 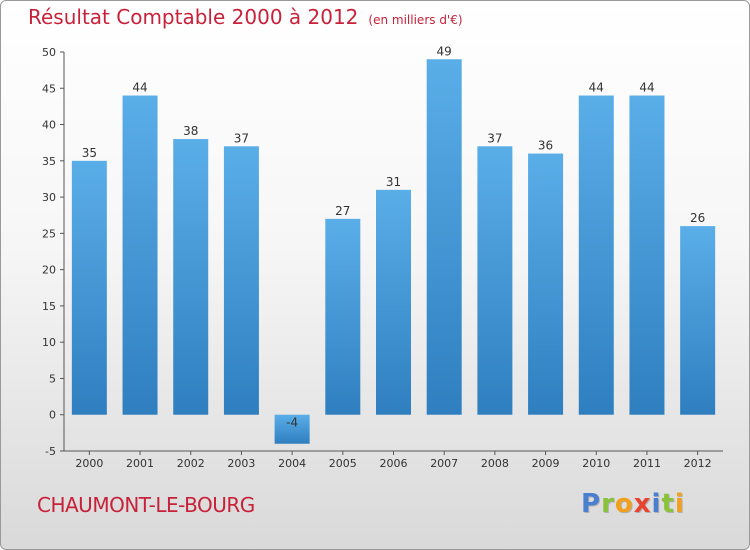 What do you see at coordinates (49, 306) in the screenshot?
I see `y-tick-label: 15` at bounding box center [49, 306].